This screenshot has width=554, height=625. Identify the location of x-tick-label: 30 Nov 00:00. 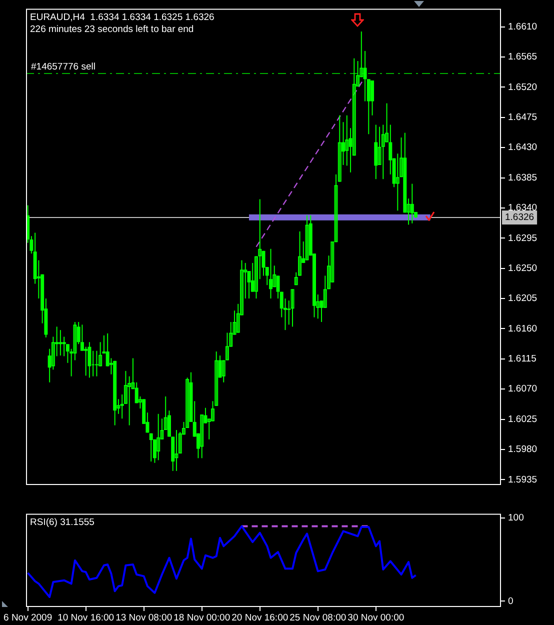
(376, 618).